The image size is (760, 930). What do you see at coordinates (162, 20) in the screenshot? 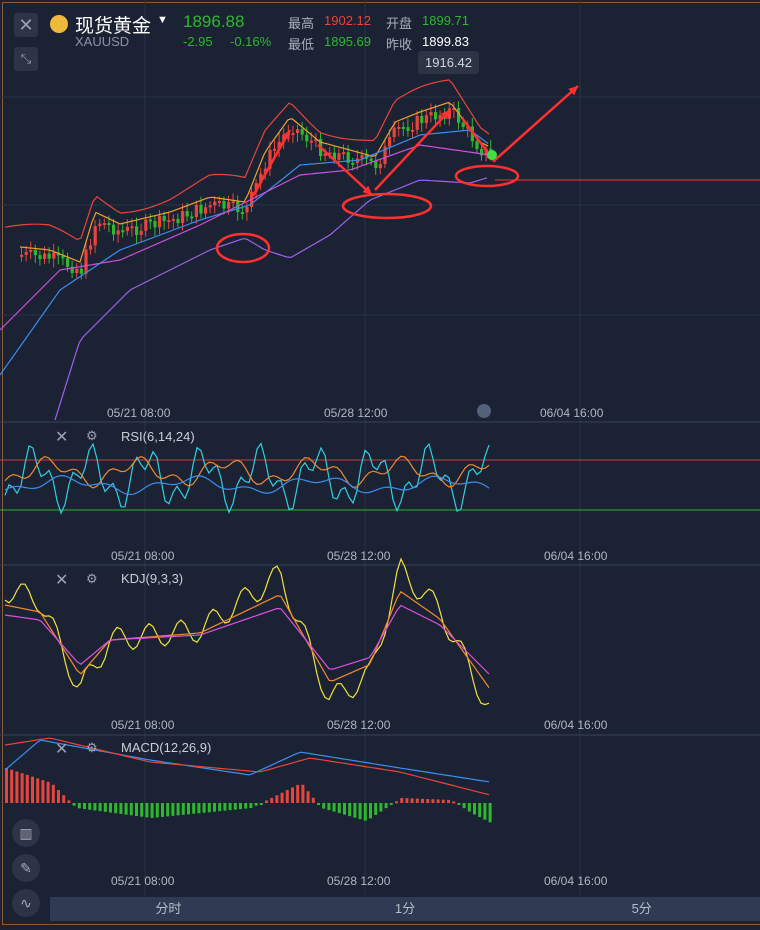
I see `chevron-down-icon: ▼` at bounding box center [162, 20].